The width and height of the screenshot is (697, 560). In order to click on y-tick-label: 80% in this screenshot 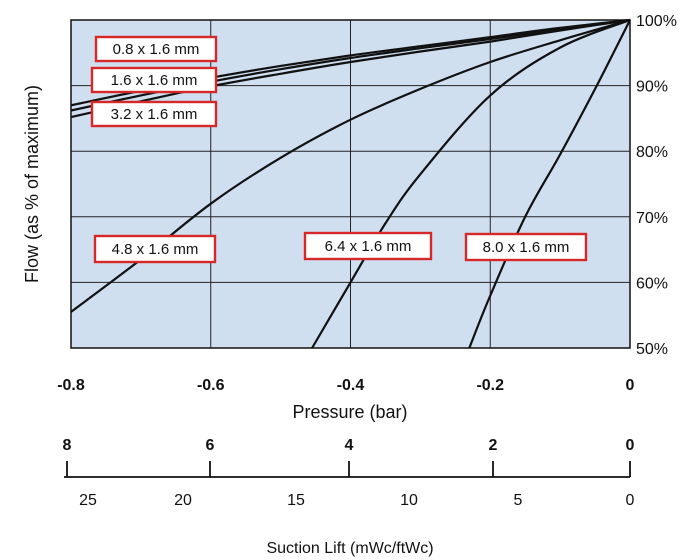, I will do `click(652, 152)`.